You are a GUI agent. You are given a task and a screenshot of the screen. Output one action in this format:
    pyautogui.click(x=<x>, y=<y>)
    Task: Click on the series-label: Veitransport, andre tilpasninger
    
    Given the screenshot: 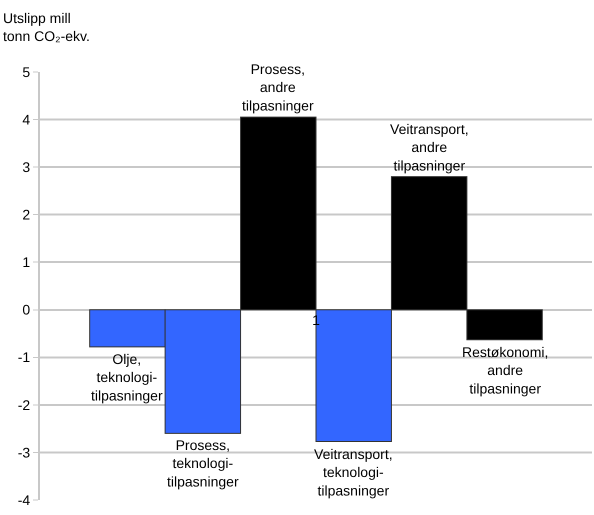 What is the action you would take?
    pyautogui.click(x=429, y=147)
    